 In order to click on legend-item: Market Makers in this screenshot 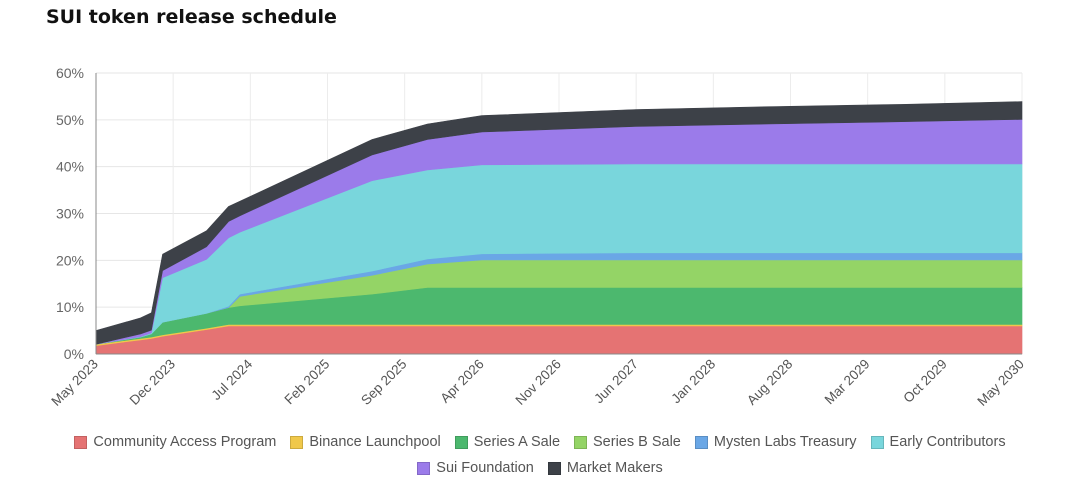, I will do `click(605, 468)`.